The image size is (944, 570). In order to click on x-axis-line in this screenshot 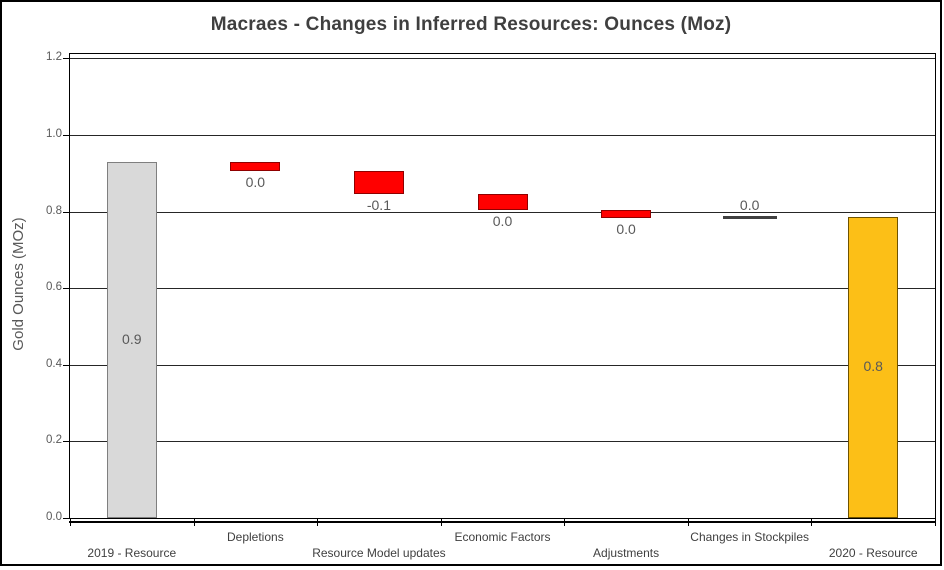, I will do `click(502, 522)`.